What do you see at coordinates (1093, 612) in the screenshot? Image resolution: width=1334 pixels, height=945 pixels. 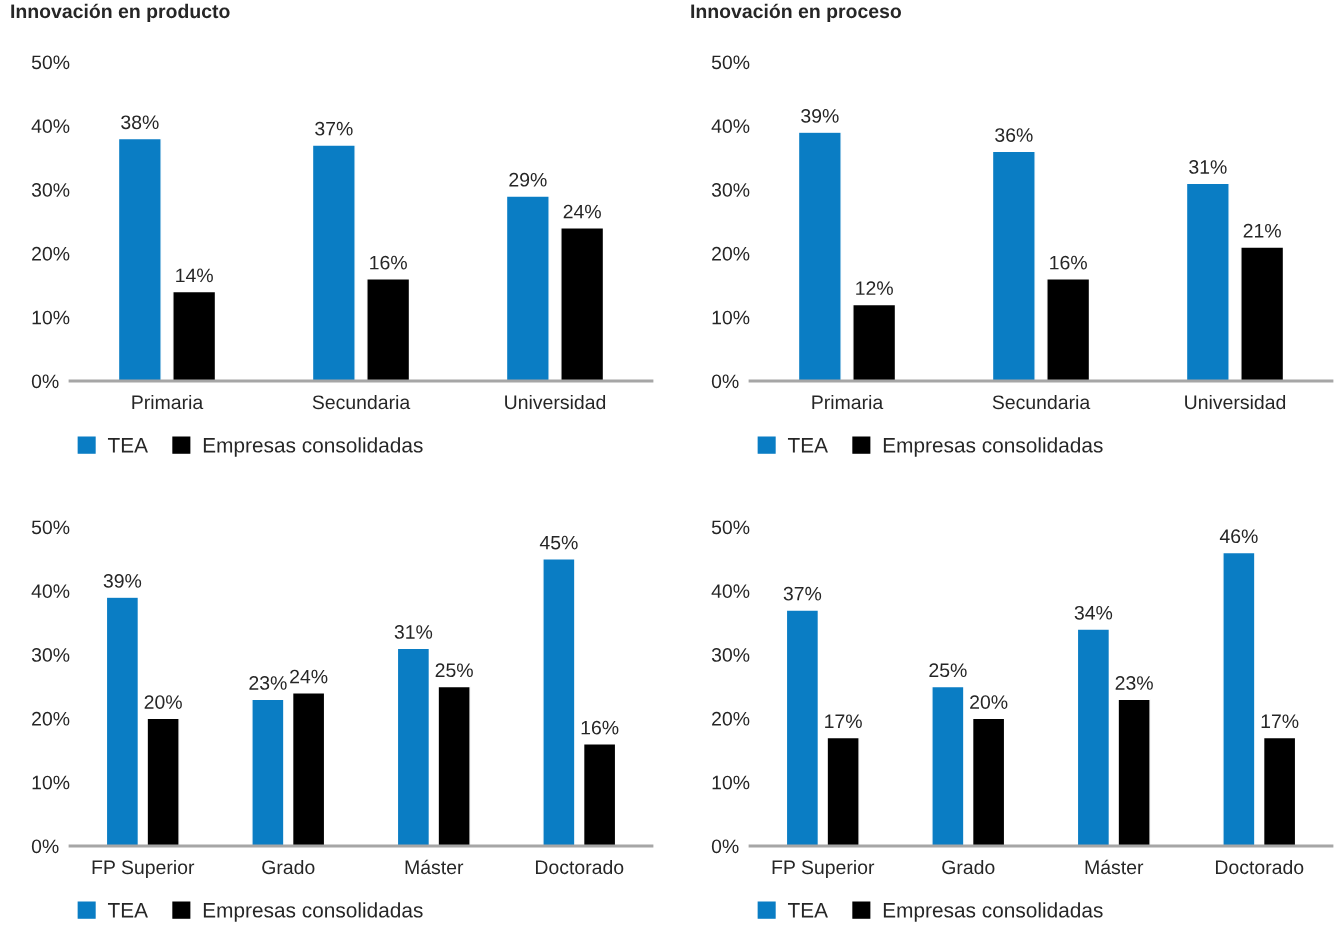 I see `data-label: 34%` at bounding box center [1093, 612].